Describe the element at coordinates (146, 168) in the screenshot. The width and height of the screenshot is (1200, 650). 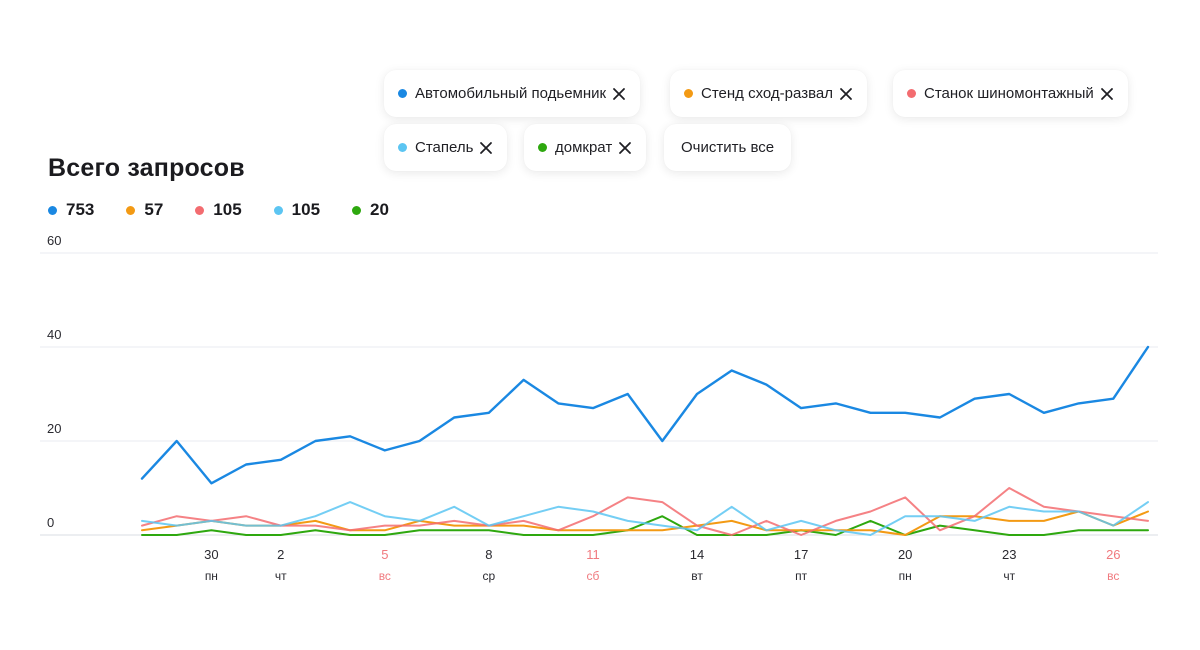
I see `chart-title: Всего запросов` at that location.